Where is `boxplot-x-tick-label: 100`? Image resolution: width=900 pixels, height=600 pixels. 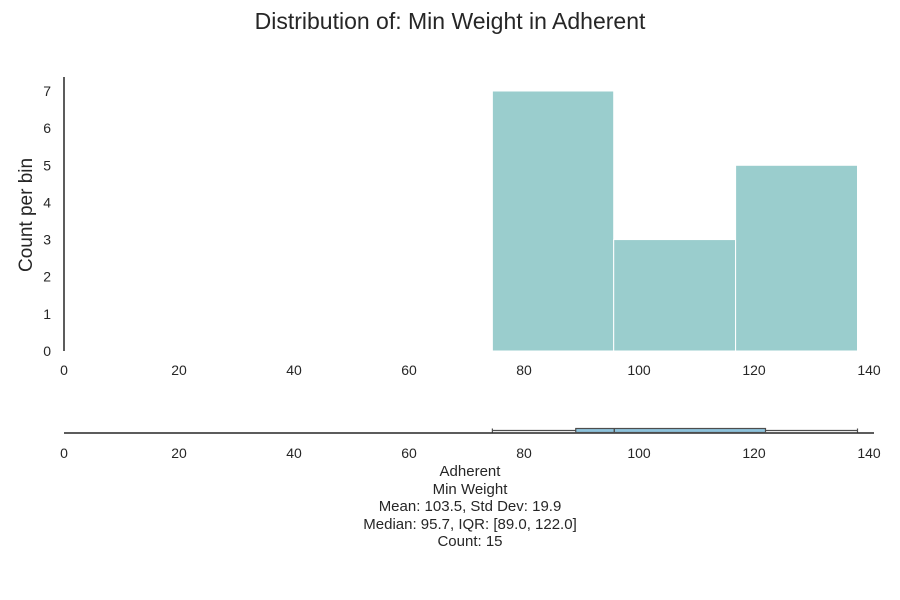
boxplot-x-tick-label: 100 is located at coordinates (639, 453).